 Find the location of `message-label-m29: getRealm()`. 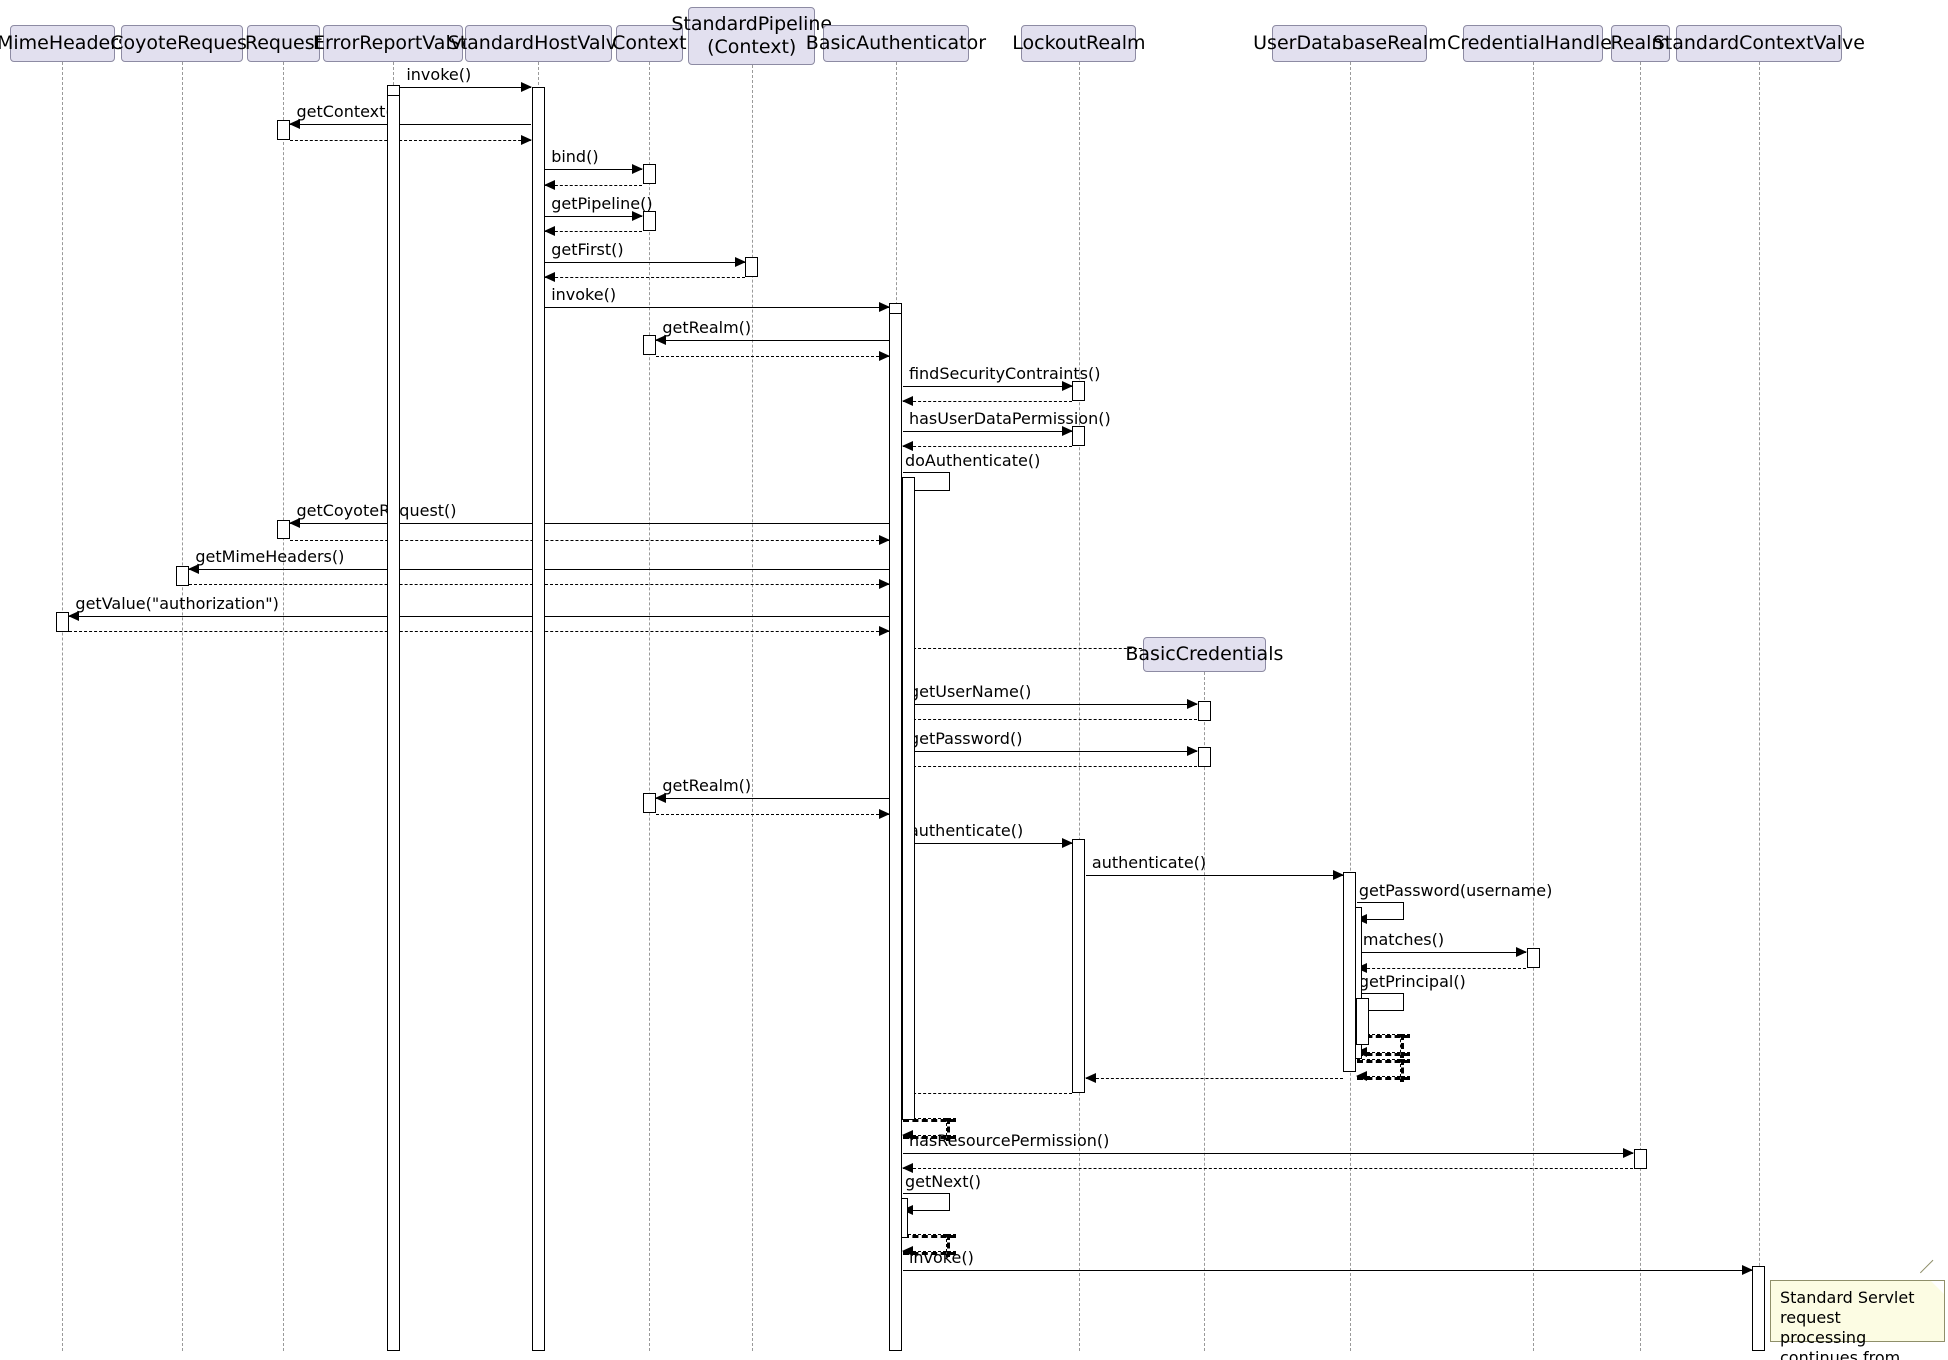

message-label-m29: getRealm() is located at coordinates (707, 786).